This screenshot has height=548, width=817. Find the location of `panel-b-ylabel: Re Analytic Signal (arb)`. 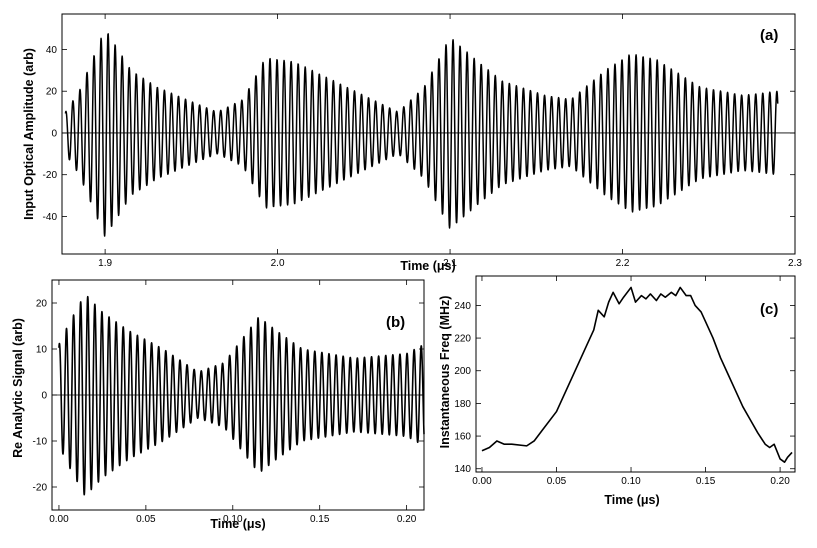

panel-b-ylabel: Re Analytic Signal (arb) is located at coordinates (18, 388).